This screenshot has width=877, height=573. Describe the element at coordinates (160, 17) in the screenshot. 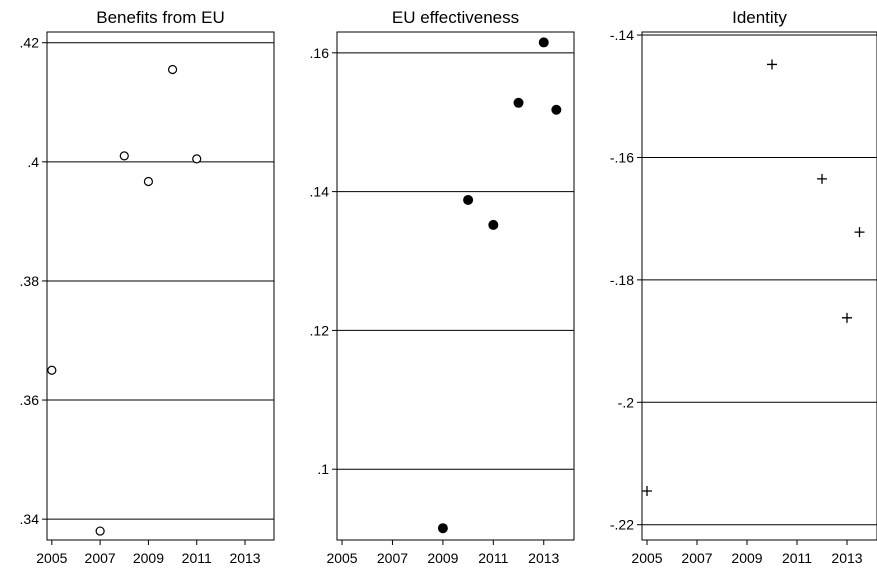

I see `panel-title: Benefits from EU` at that location.